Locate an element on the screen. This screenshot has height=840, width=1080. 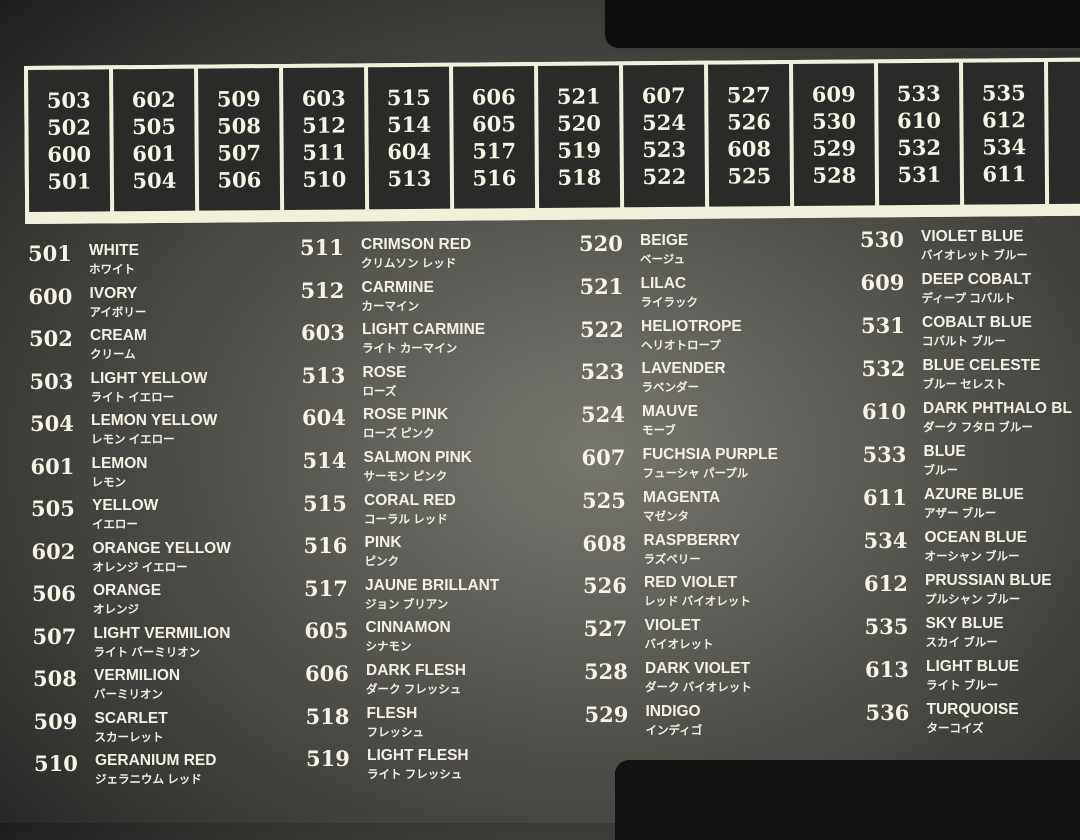
color-name-jp: アザー ブルー is located at coordinates (960, 513).